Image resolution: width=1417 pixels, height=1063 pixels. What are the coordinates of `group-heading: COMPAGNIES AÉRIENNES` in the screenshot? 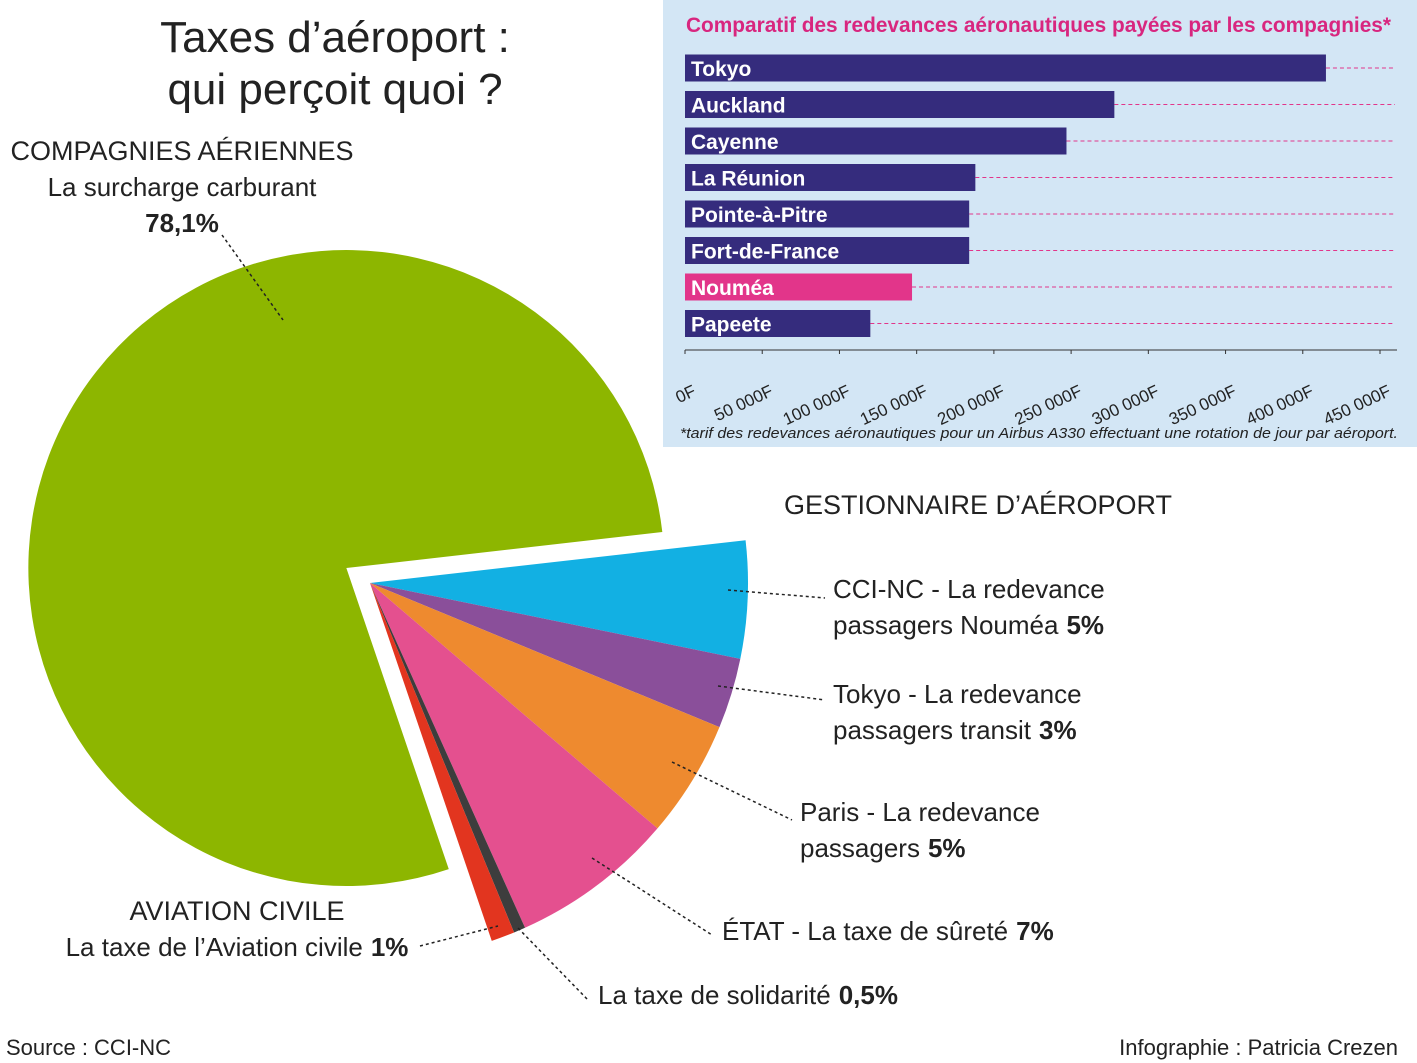 It's located at (181, 151).